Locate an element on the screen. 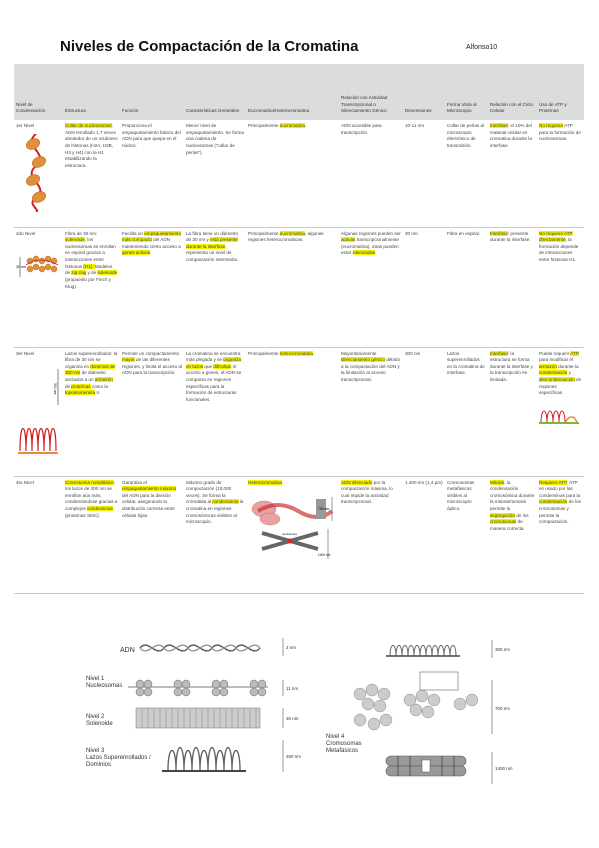  highlighted-text: cromosomas is located at coordinates (503, 522).